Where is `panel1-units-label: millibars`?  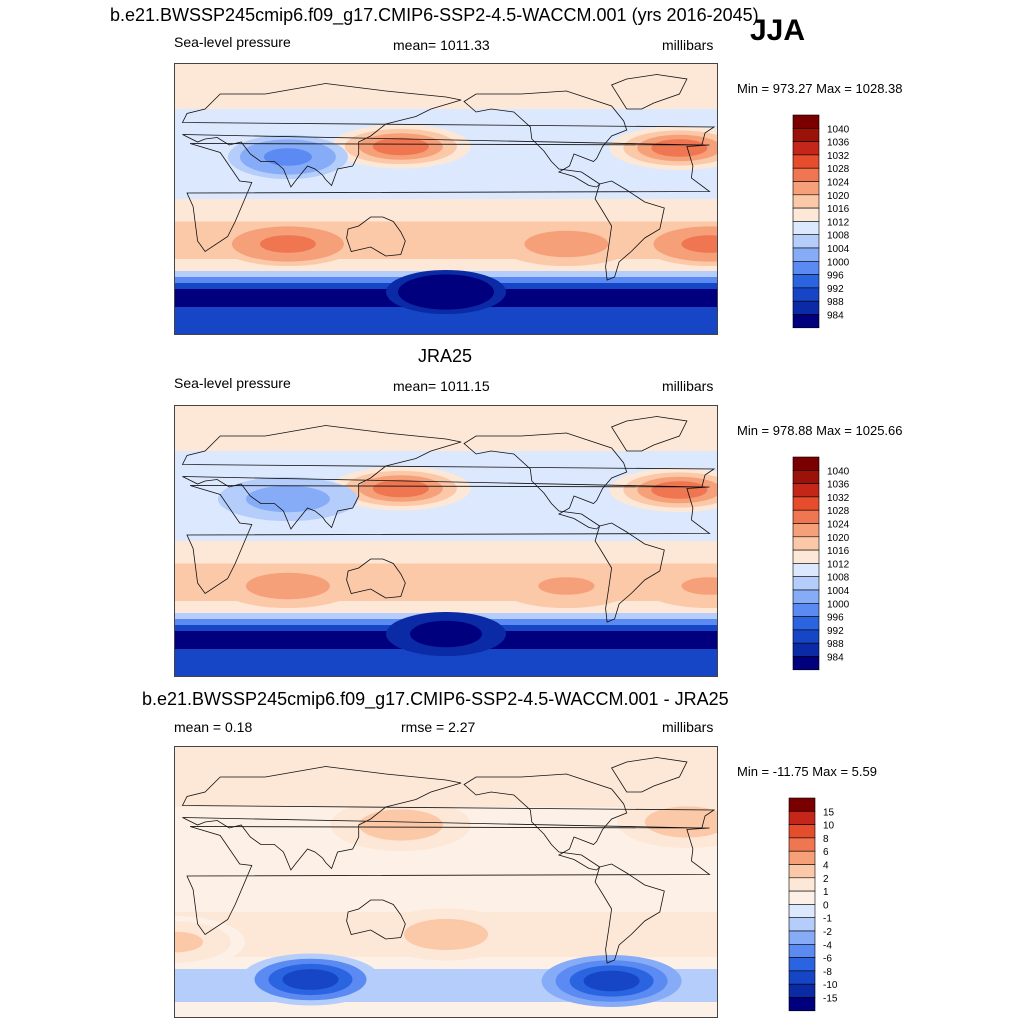 panel1-units-label: millibars is located at coordinates (688, 45).